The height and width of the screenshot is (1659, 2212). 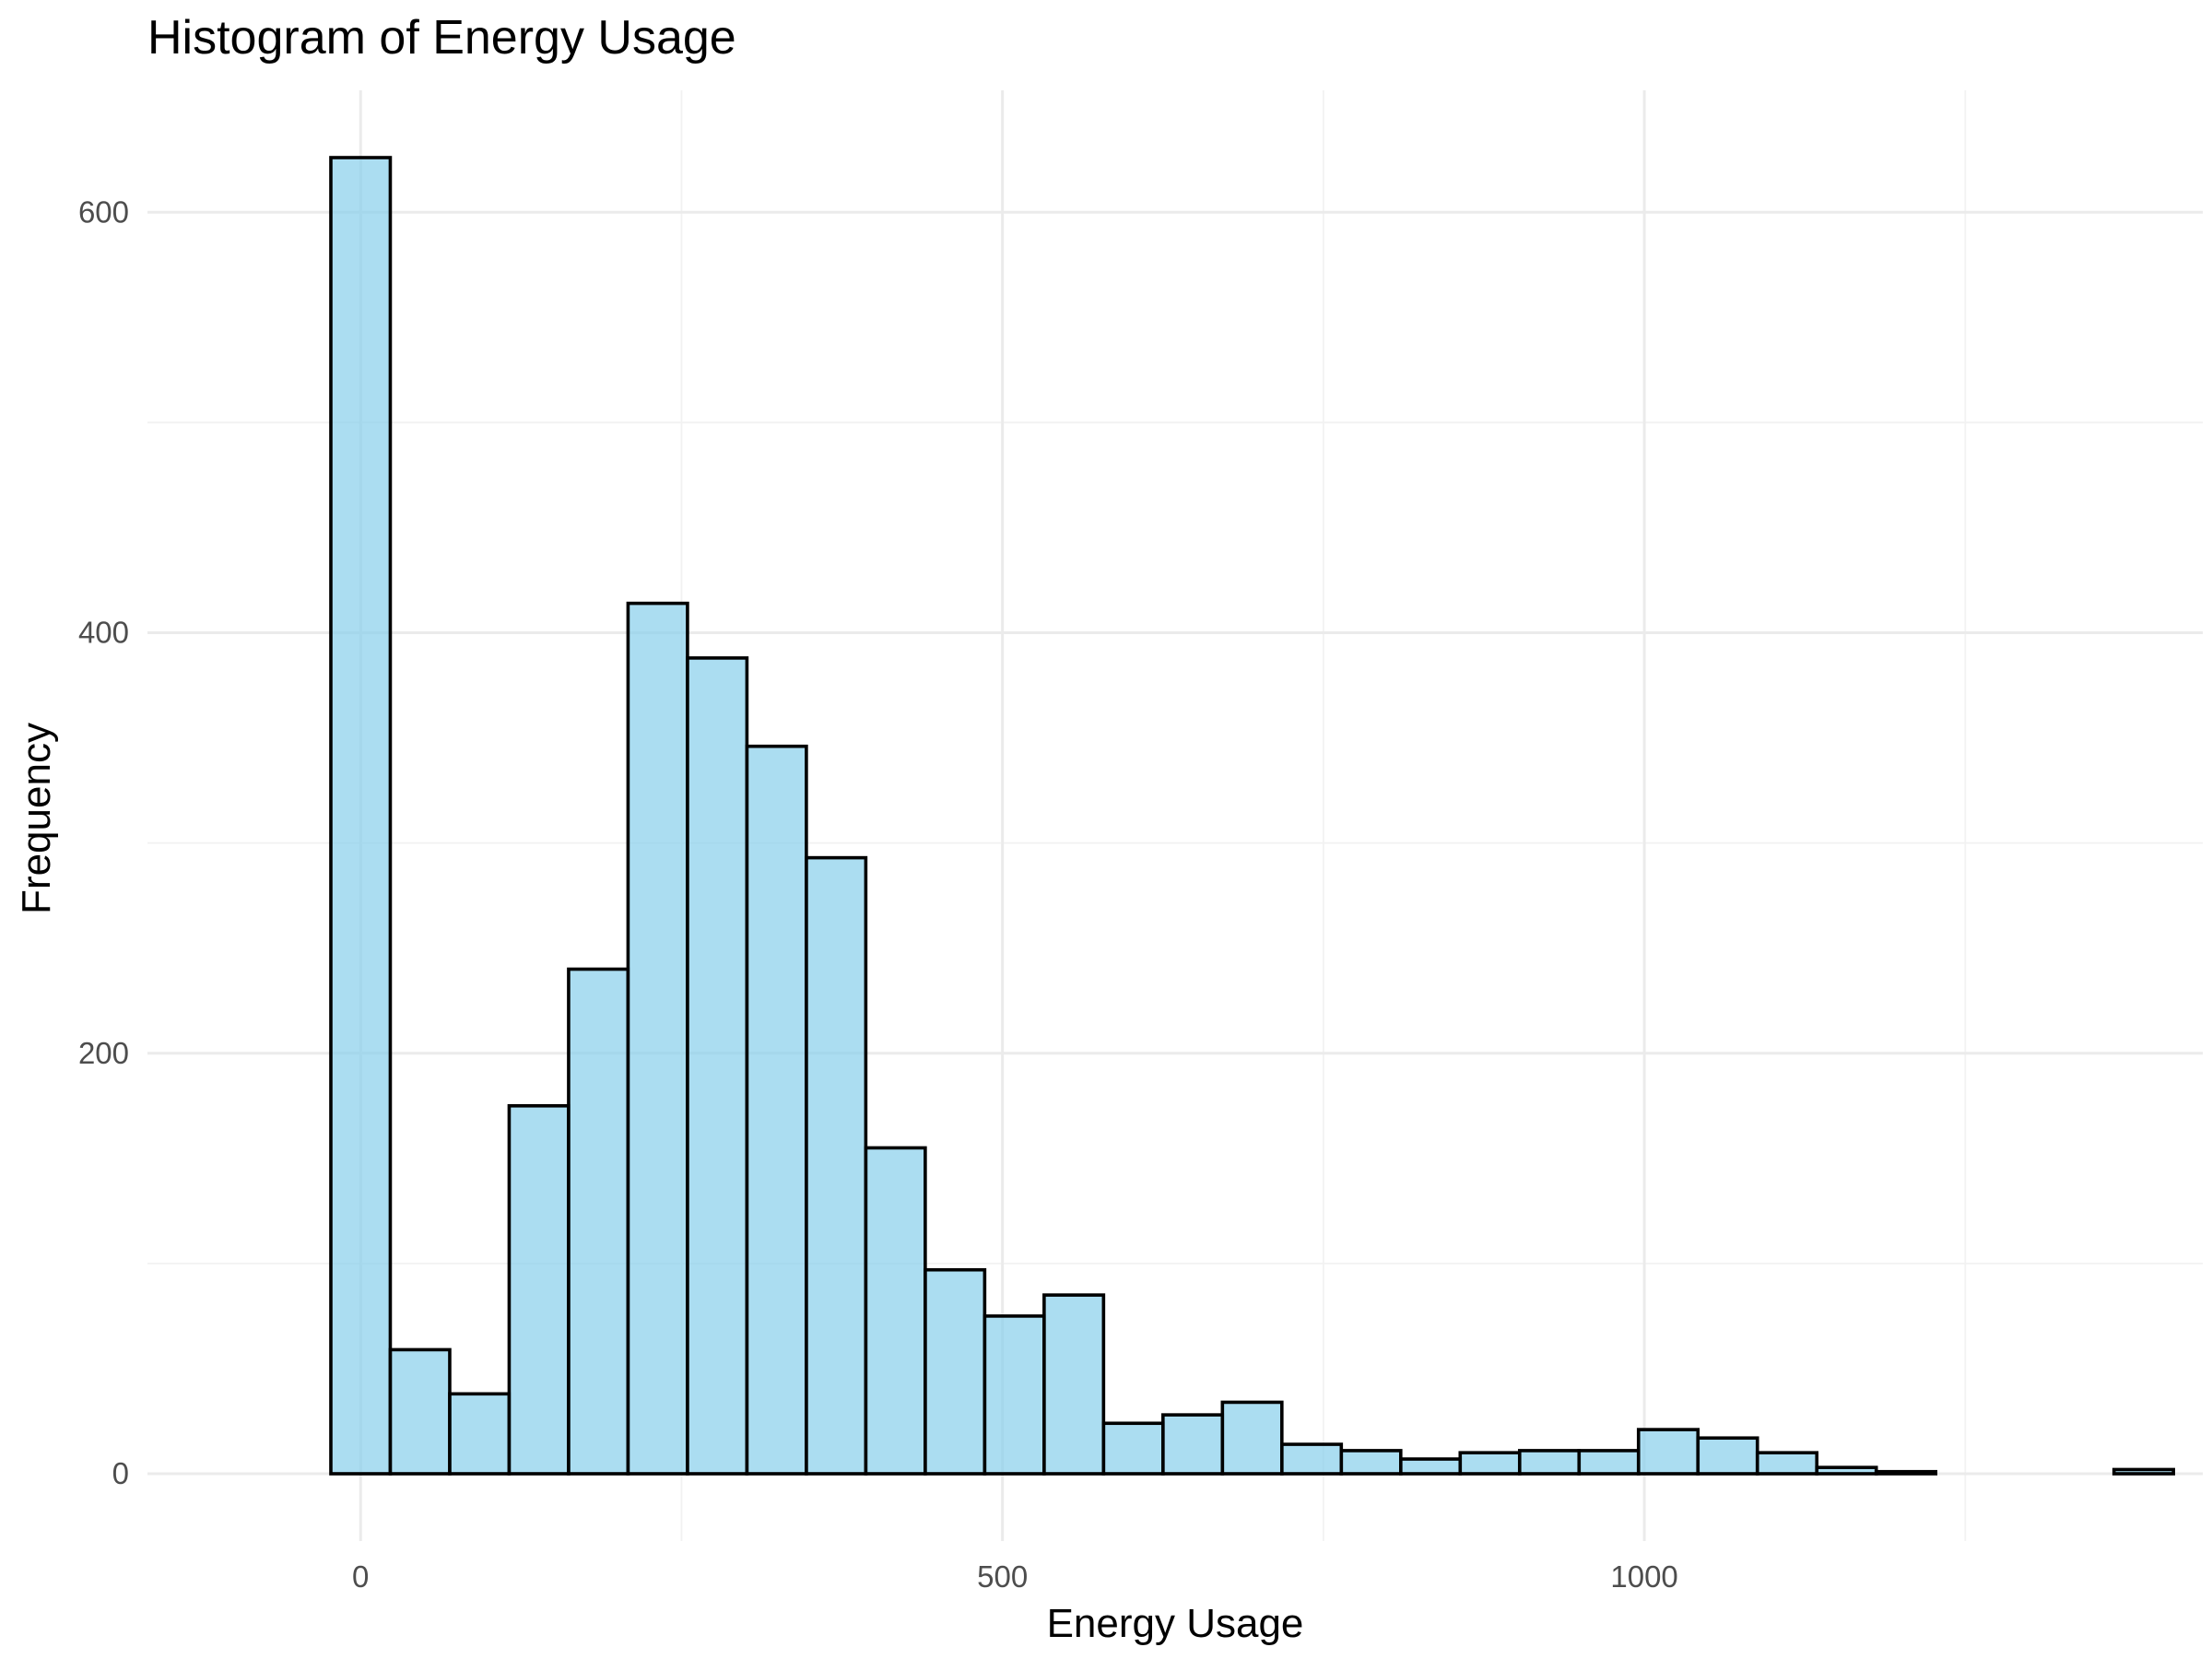 I want to click on x-tick-label: 1000, so click(x=1643, y=1576).